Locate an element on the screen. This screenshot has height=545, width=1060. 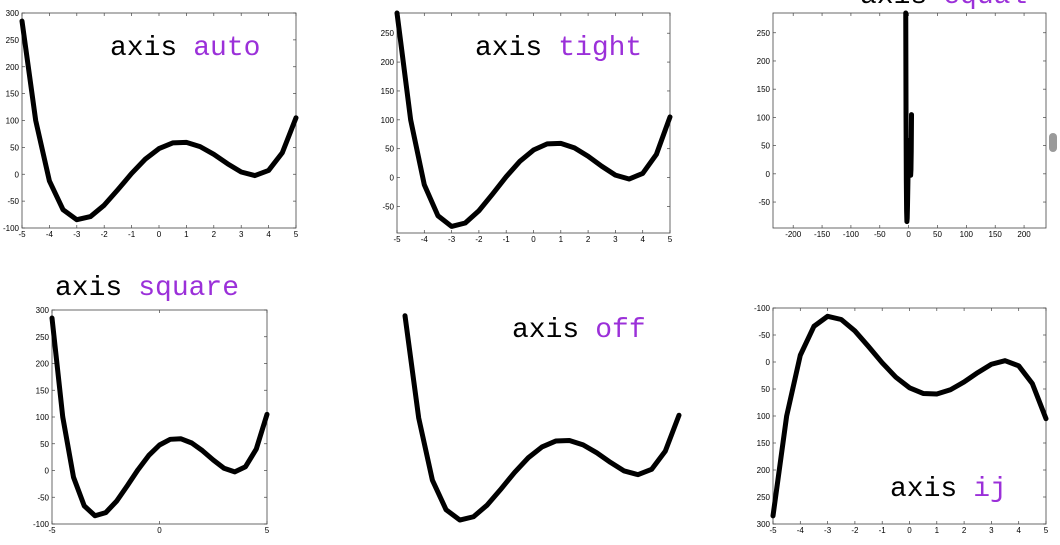
panel-title: axis off is located at coordinates (579, 330).